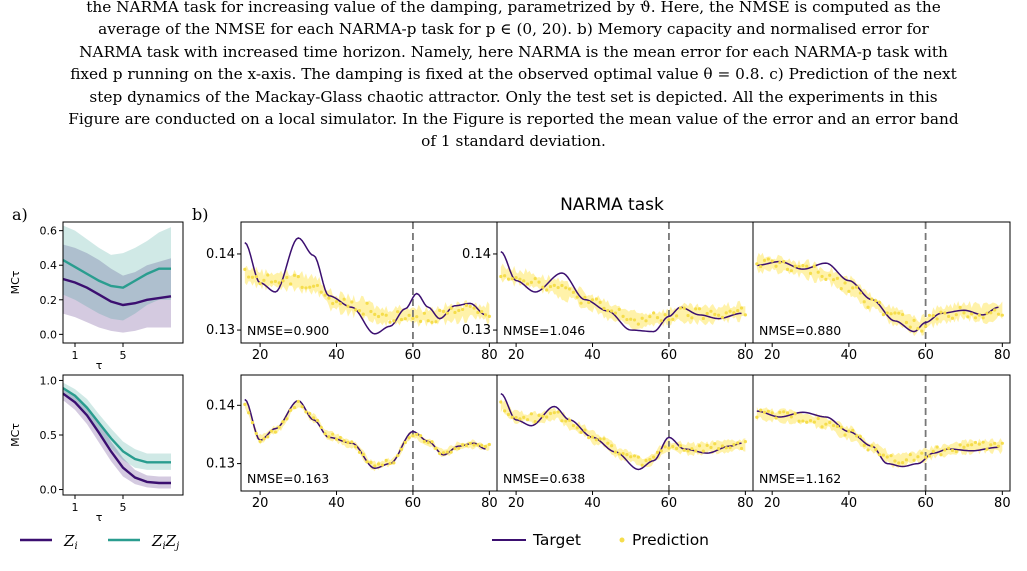 The width and height of the screenshot is (1027, 571). What do you see at coordinates (99, 365) in the screenshot?
I see `x-axis-label: τ` at bounding box center [99, 365].